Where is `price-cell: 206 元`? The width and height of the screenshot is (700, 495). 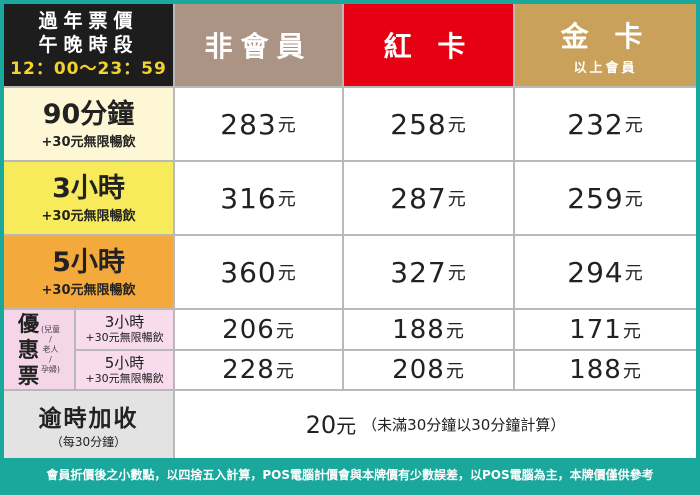
price-cell: 206 元 is located at coordinates (259, 330).